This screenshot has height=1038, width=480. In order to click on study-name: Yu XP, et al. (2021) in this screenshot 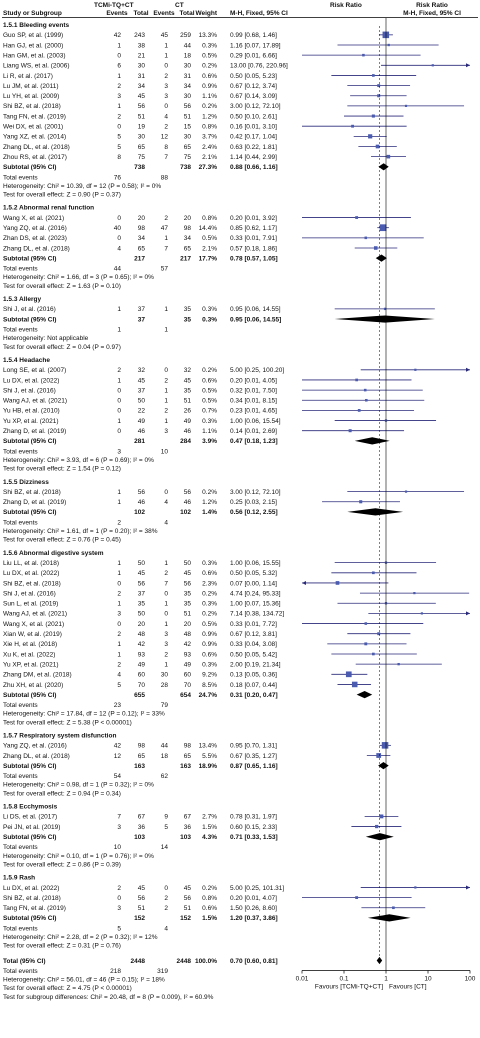, I will do `click(31, 664)`.